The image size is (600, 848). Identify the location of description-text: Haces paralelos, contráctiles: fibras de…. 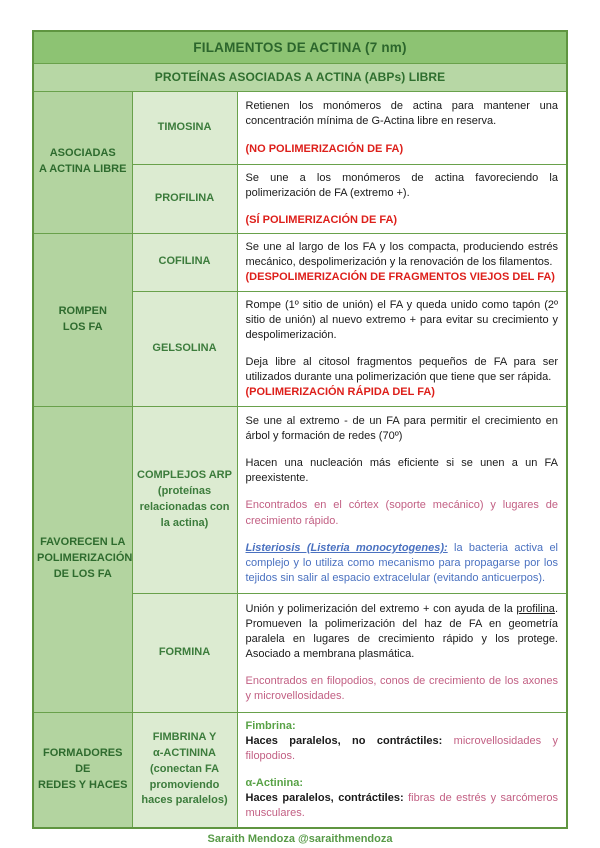
(402, 806).